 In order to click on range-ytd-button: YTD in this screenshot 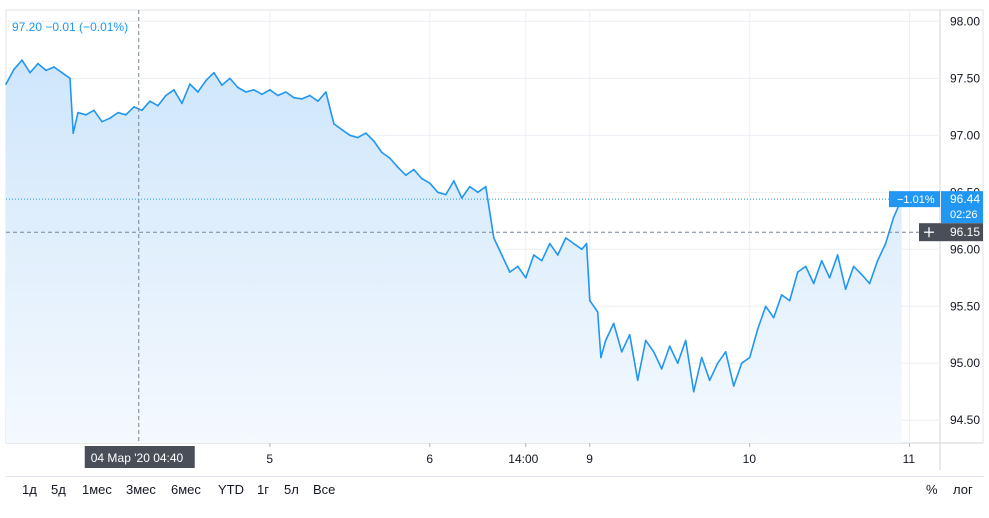, I will do `click(231, 489)`.